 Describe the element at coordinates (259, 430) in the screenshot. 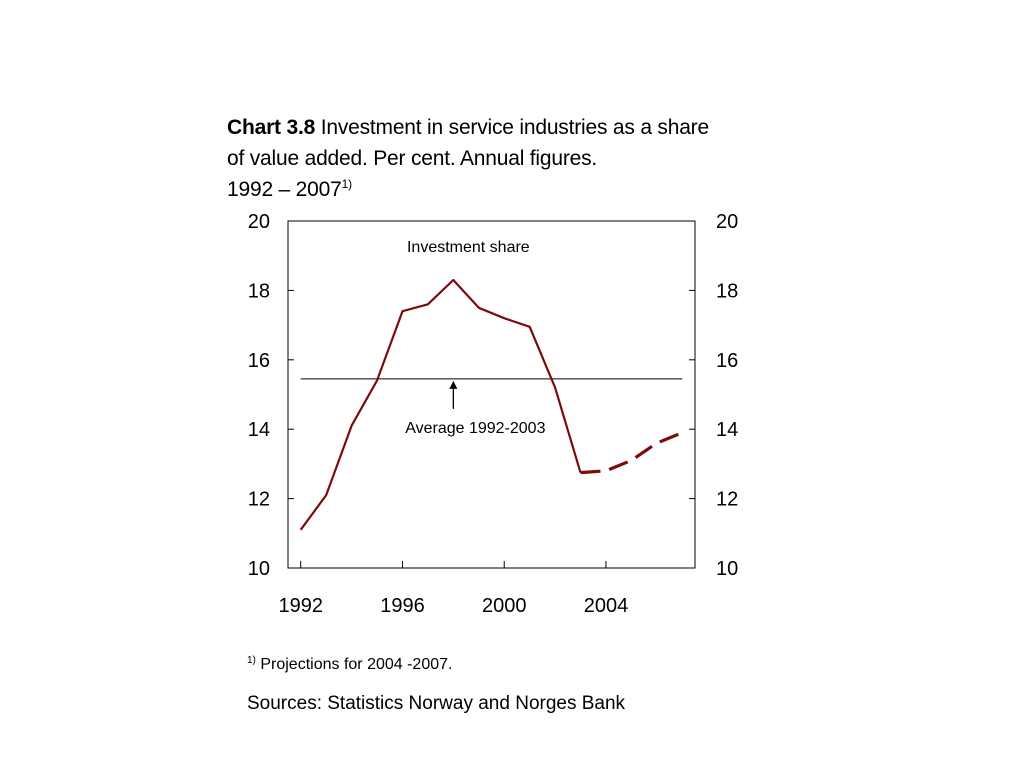

I see `y-tick-label-left: 14` at that location.